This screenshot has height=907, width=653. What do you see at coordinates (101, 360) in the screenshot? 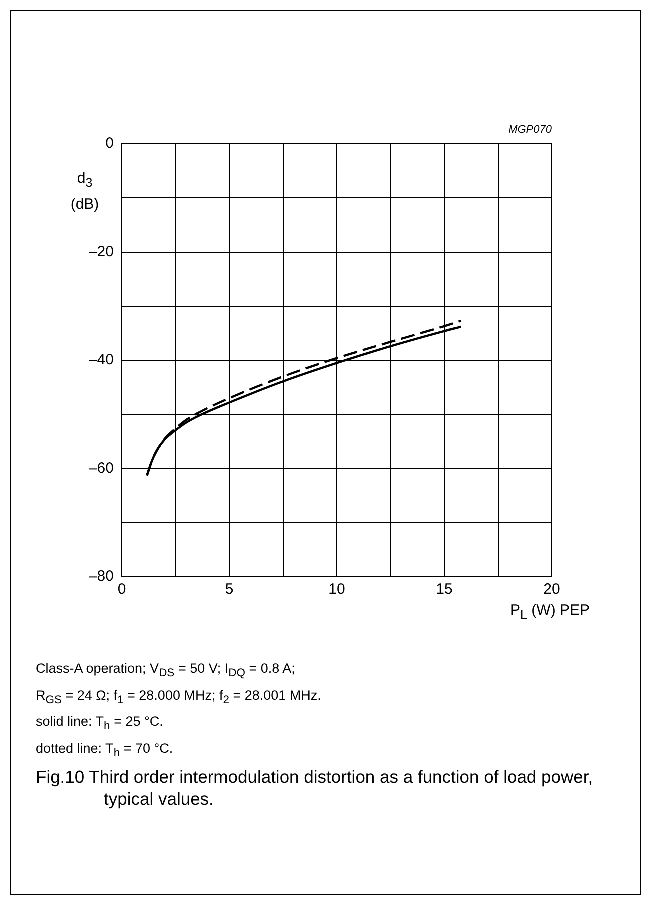
I see `y-tick-label: –40` at bounding box center [101, 360].